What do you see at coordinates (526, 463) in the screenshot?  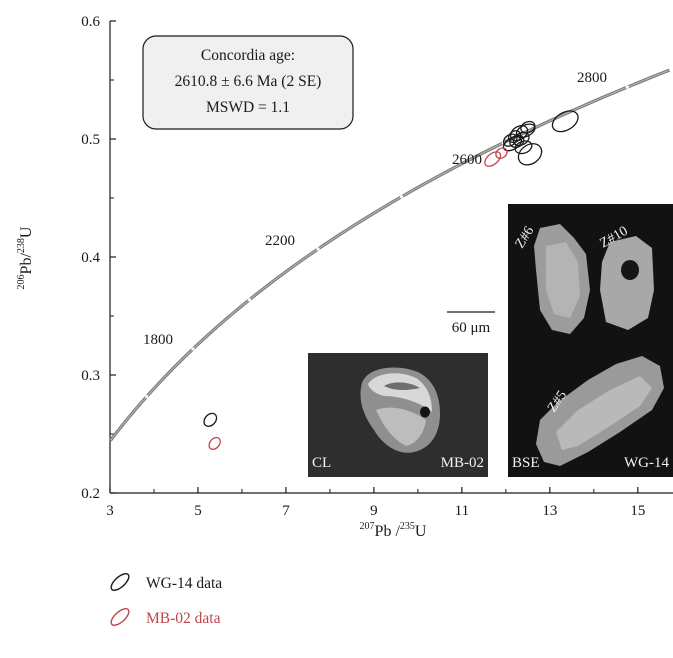 I see `bse-label: BSE` at bounding box center [526, 463].